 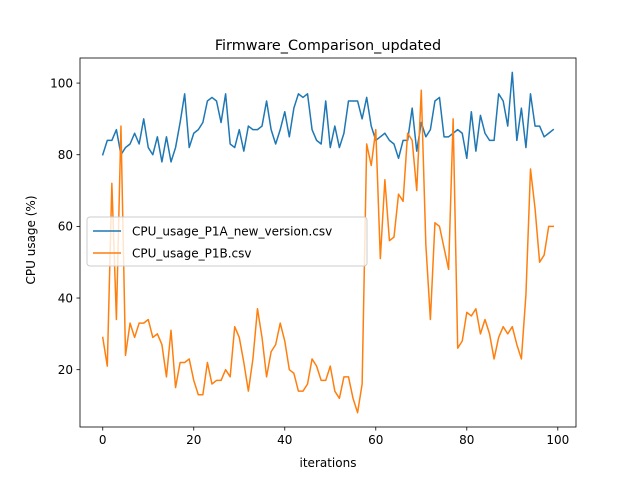 I want to click on legend-label-cpu-usage-p1a: CPU_usage_P1A_new_version.csv, so click(x=232, y=232).